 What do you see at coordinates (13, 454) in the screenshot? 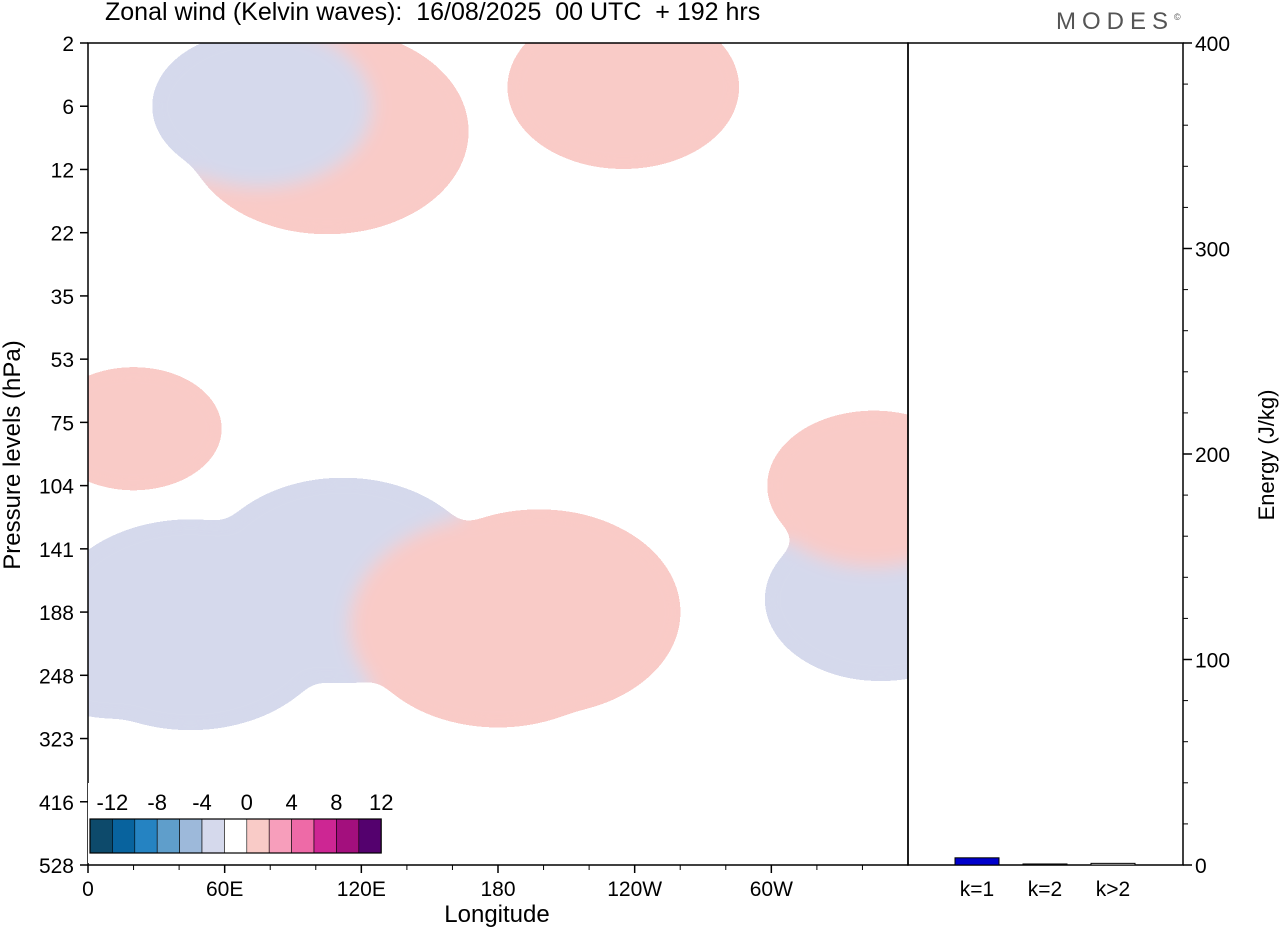
I see `y-axis-label: Pressure levels (hPa)` at bounding box center [13, 454].